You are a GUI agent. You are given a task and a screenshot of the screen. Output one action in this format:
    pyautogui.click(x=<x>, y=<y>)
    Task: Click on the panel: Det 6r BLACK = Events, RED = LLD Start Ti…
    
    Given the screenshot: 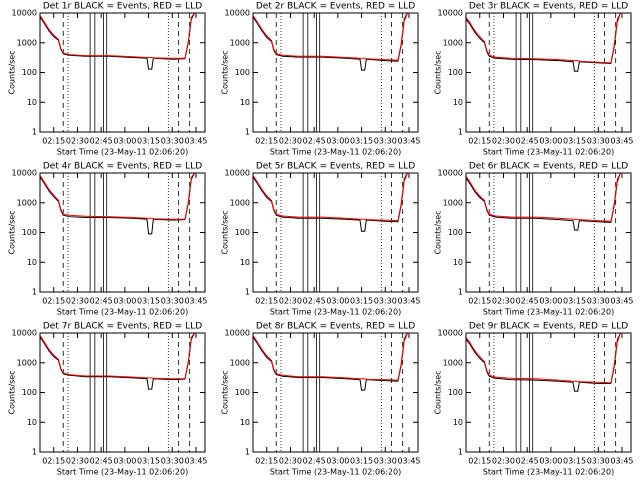 What is the action you would take?
    pyautogui.click(x=534, y=239)
    